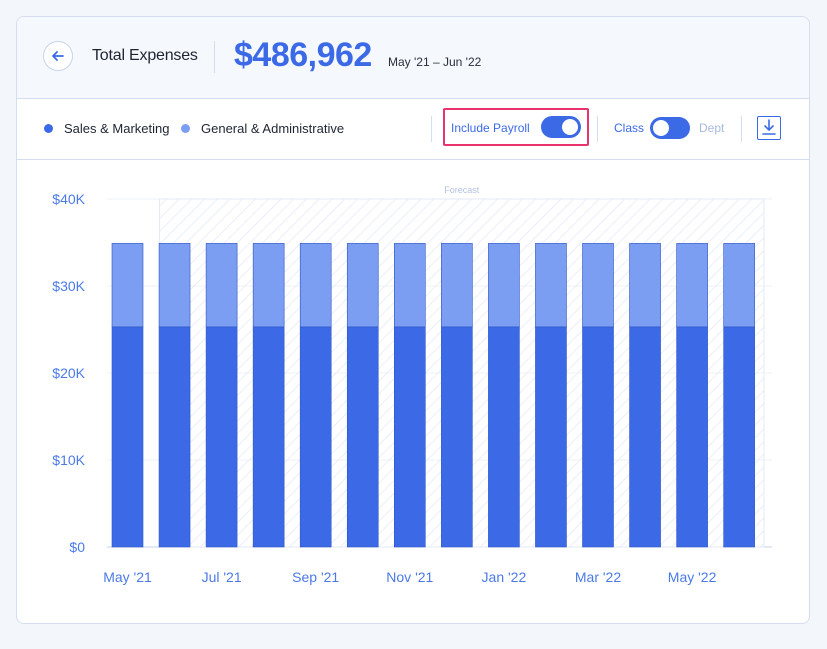 The height and width of the screenshot is (649, 827). Describe the element at coordinates (117, 128) in the screenshot. I see `legend-label-sales-marketing: Sales & Marketing` at that location.